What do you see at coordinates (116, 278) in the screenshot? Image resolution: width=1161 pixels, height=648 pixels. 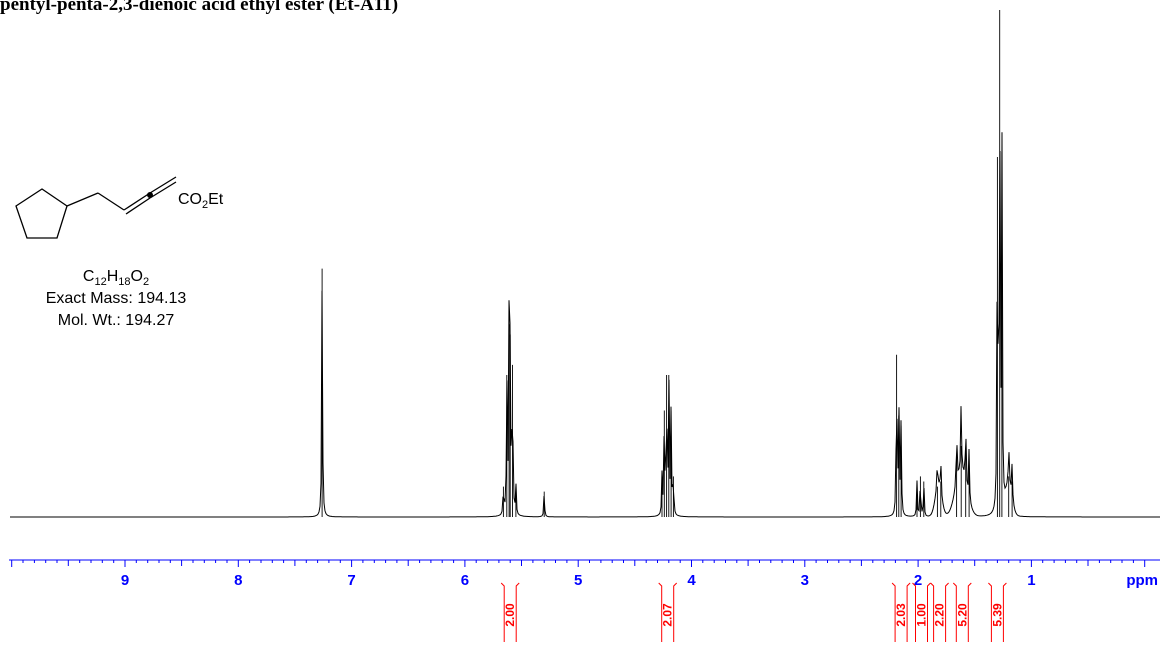 I see `molecular-formula: C12H18O2` at bounding box center [116, 278].